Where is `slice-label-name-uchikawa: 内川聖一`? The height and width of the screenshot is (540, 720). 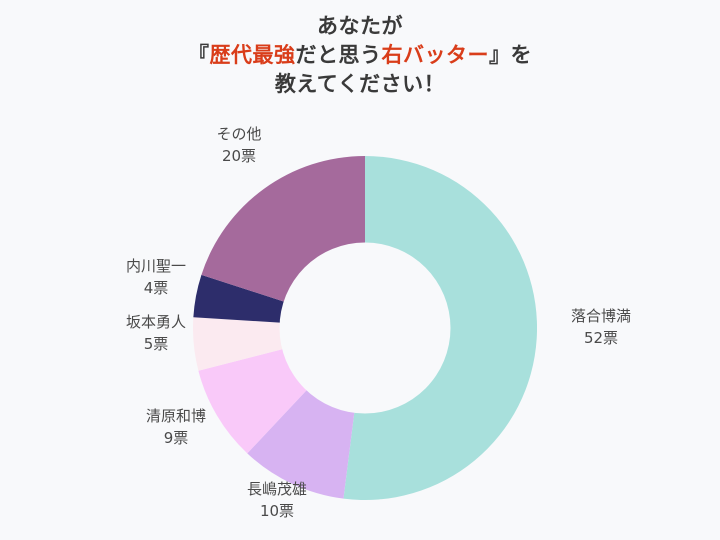
slice-label-name-uchikawa: 内川聖一 is located at coordinates (155, 266).